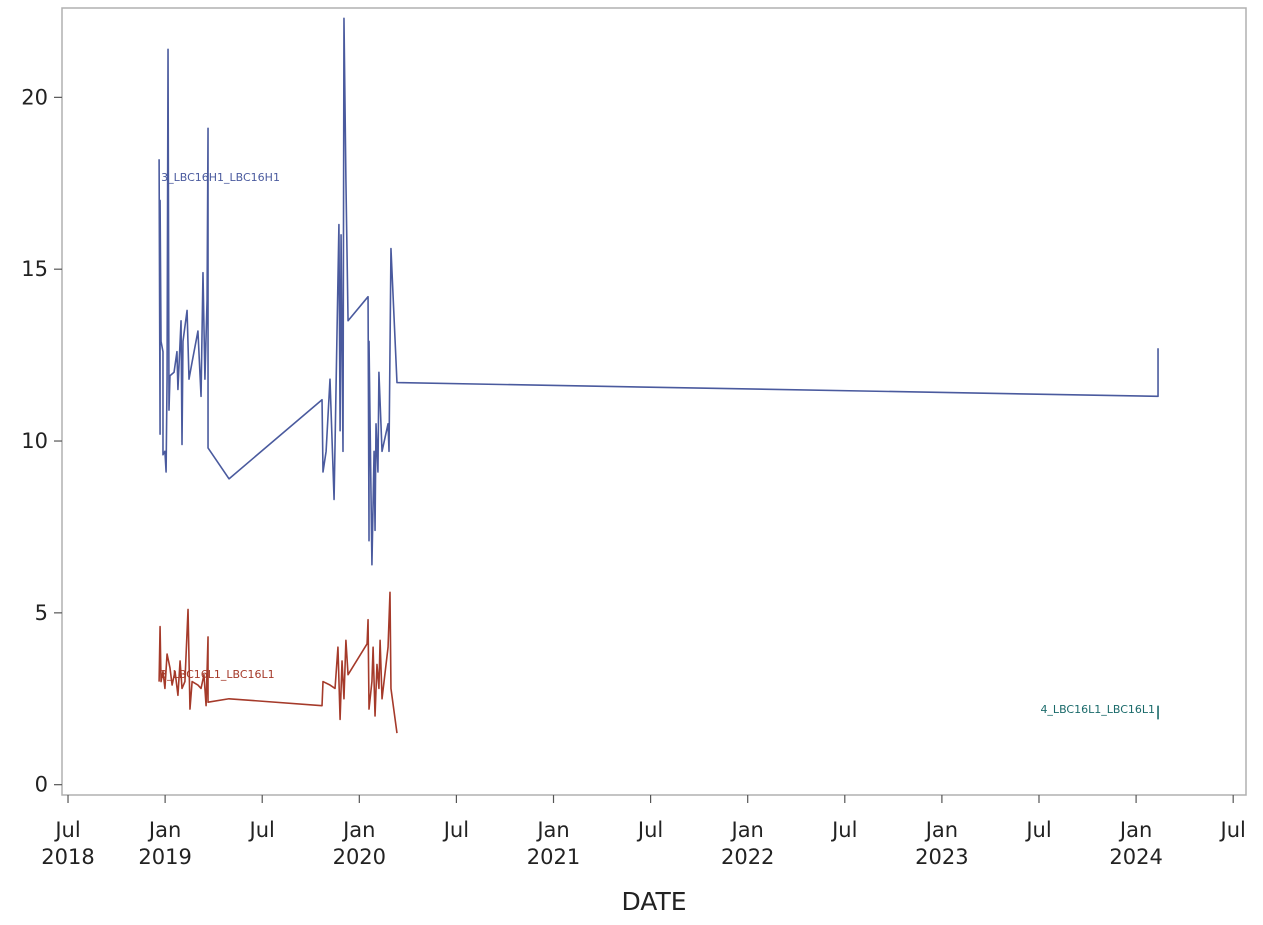 The height and width of the screenshot is (925, 1263). What do you see at coordinates (67, 843) in the screenshot?
I see `x-tick-label: Jul 2018` at bounding box center [67, 843].